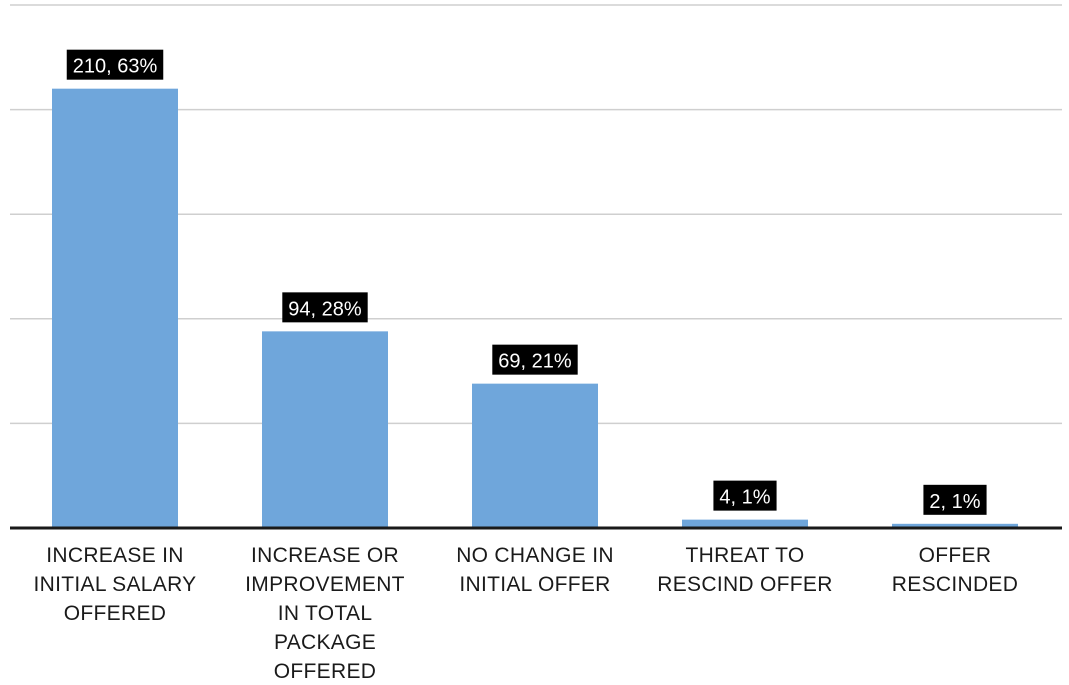  I want to click on data-label: 94, 28%, so click(325, 309).